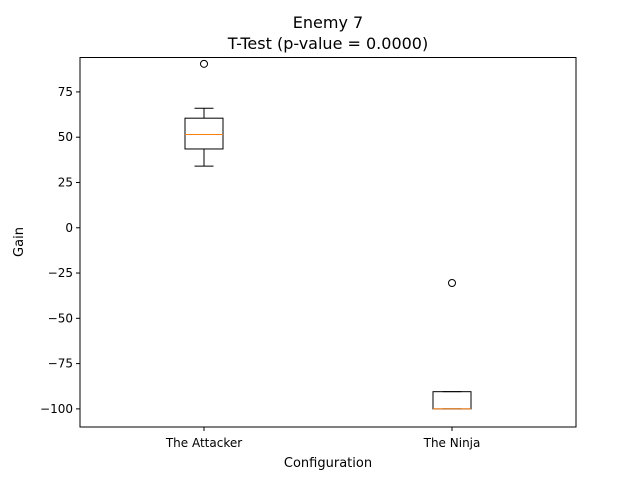 The image size is (640, 480). Describe the element at coordinates (56, 409) in the screenshot. I see `y-tick-label: −100` at that location.